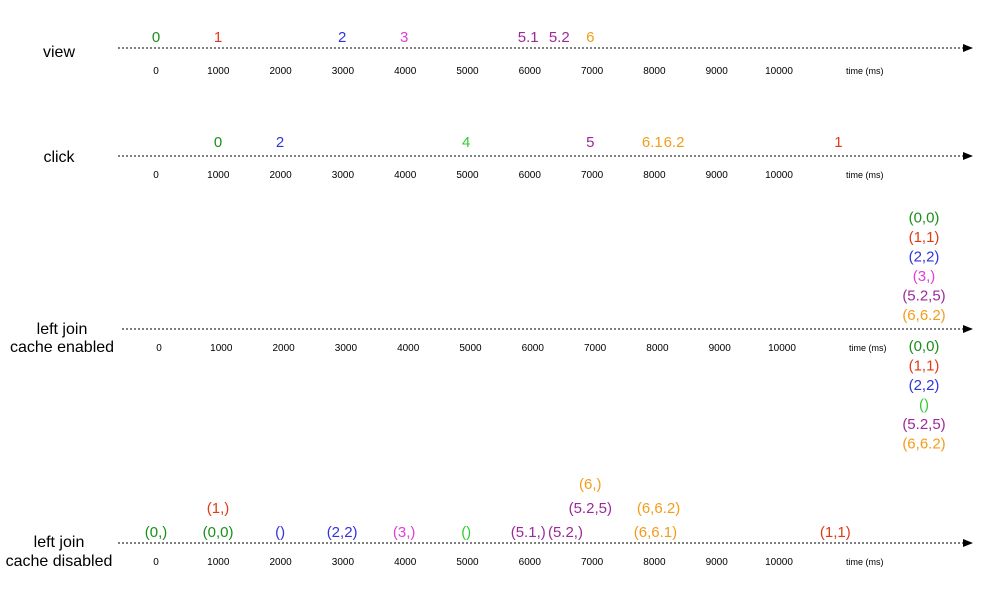  Describe the element at coordinates (528, 37) in the screenshot. I see `event-label: 5.1` at that location.